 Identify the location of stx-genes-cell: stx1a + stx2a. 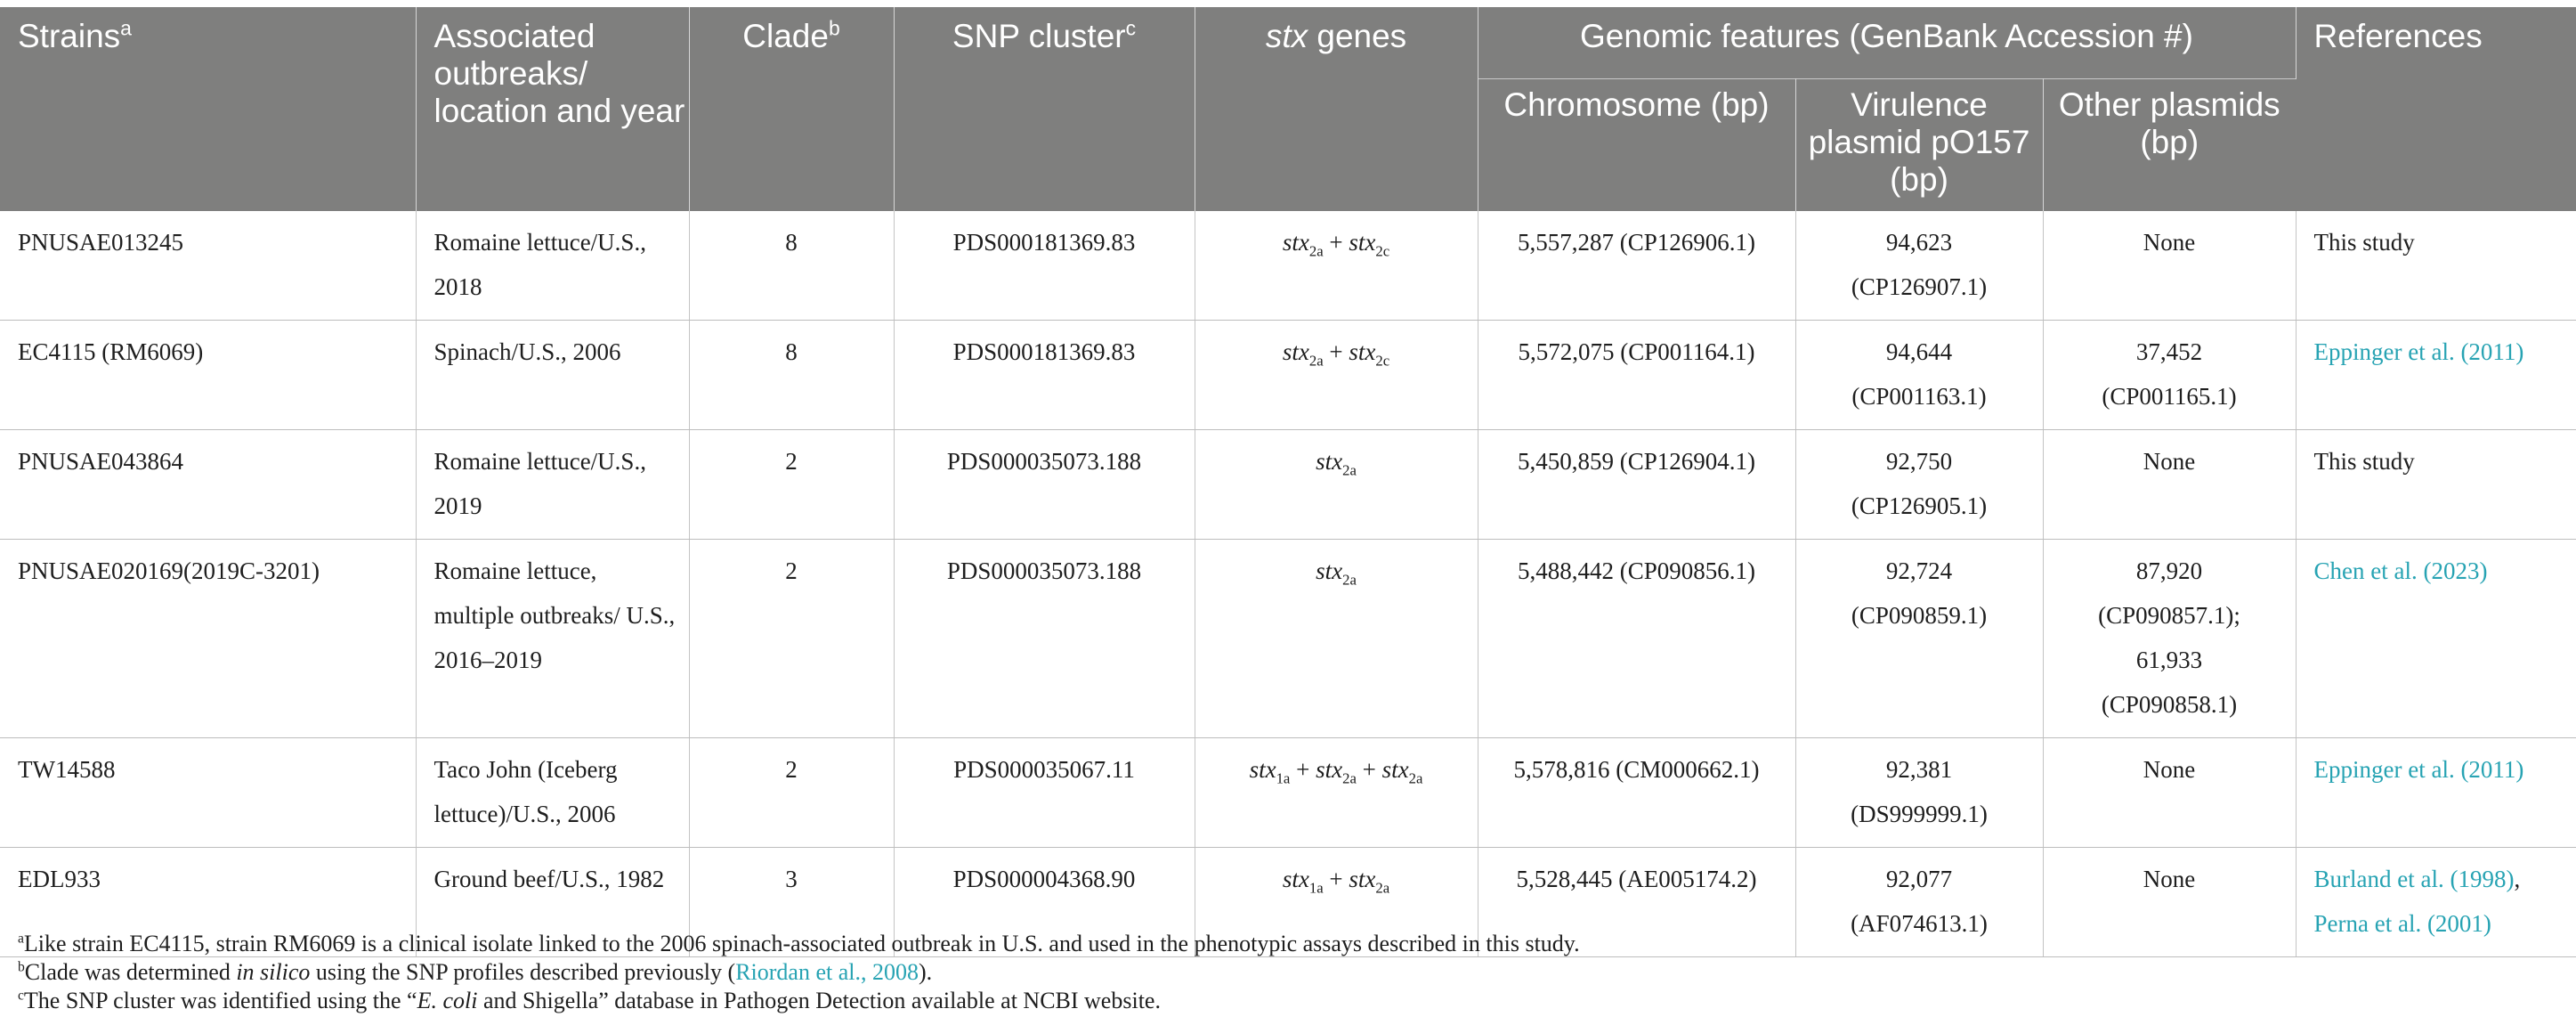
(1337, 902).